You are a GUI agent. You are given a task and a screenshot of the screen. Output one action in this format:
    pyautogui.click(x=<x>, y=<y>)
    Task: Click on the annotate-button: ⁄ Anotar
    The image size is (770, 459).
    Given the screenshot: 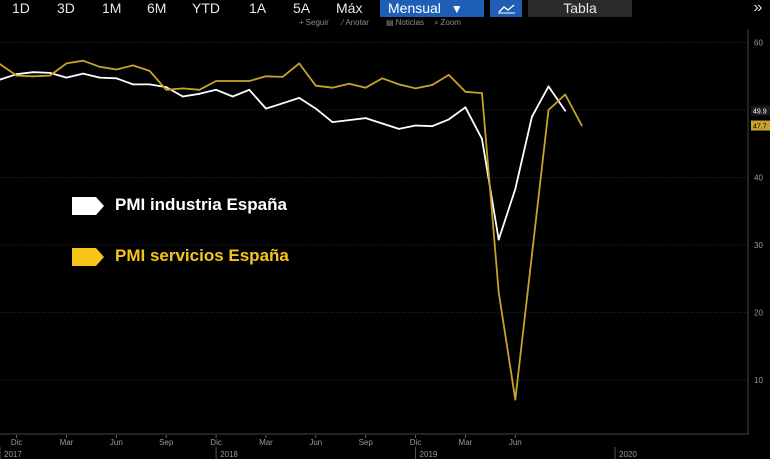 What is the action you would take?
    pyautogui.click(x=355, y=22)
    